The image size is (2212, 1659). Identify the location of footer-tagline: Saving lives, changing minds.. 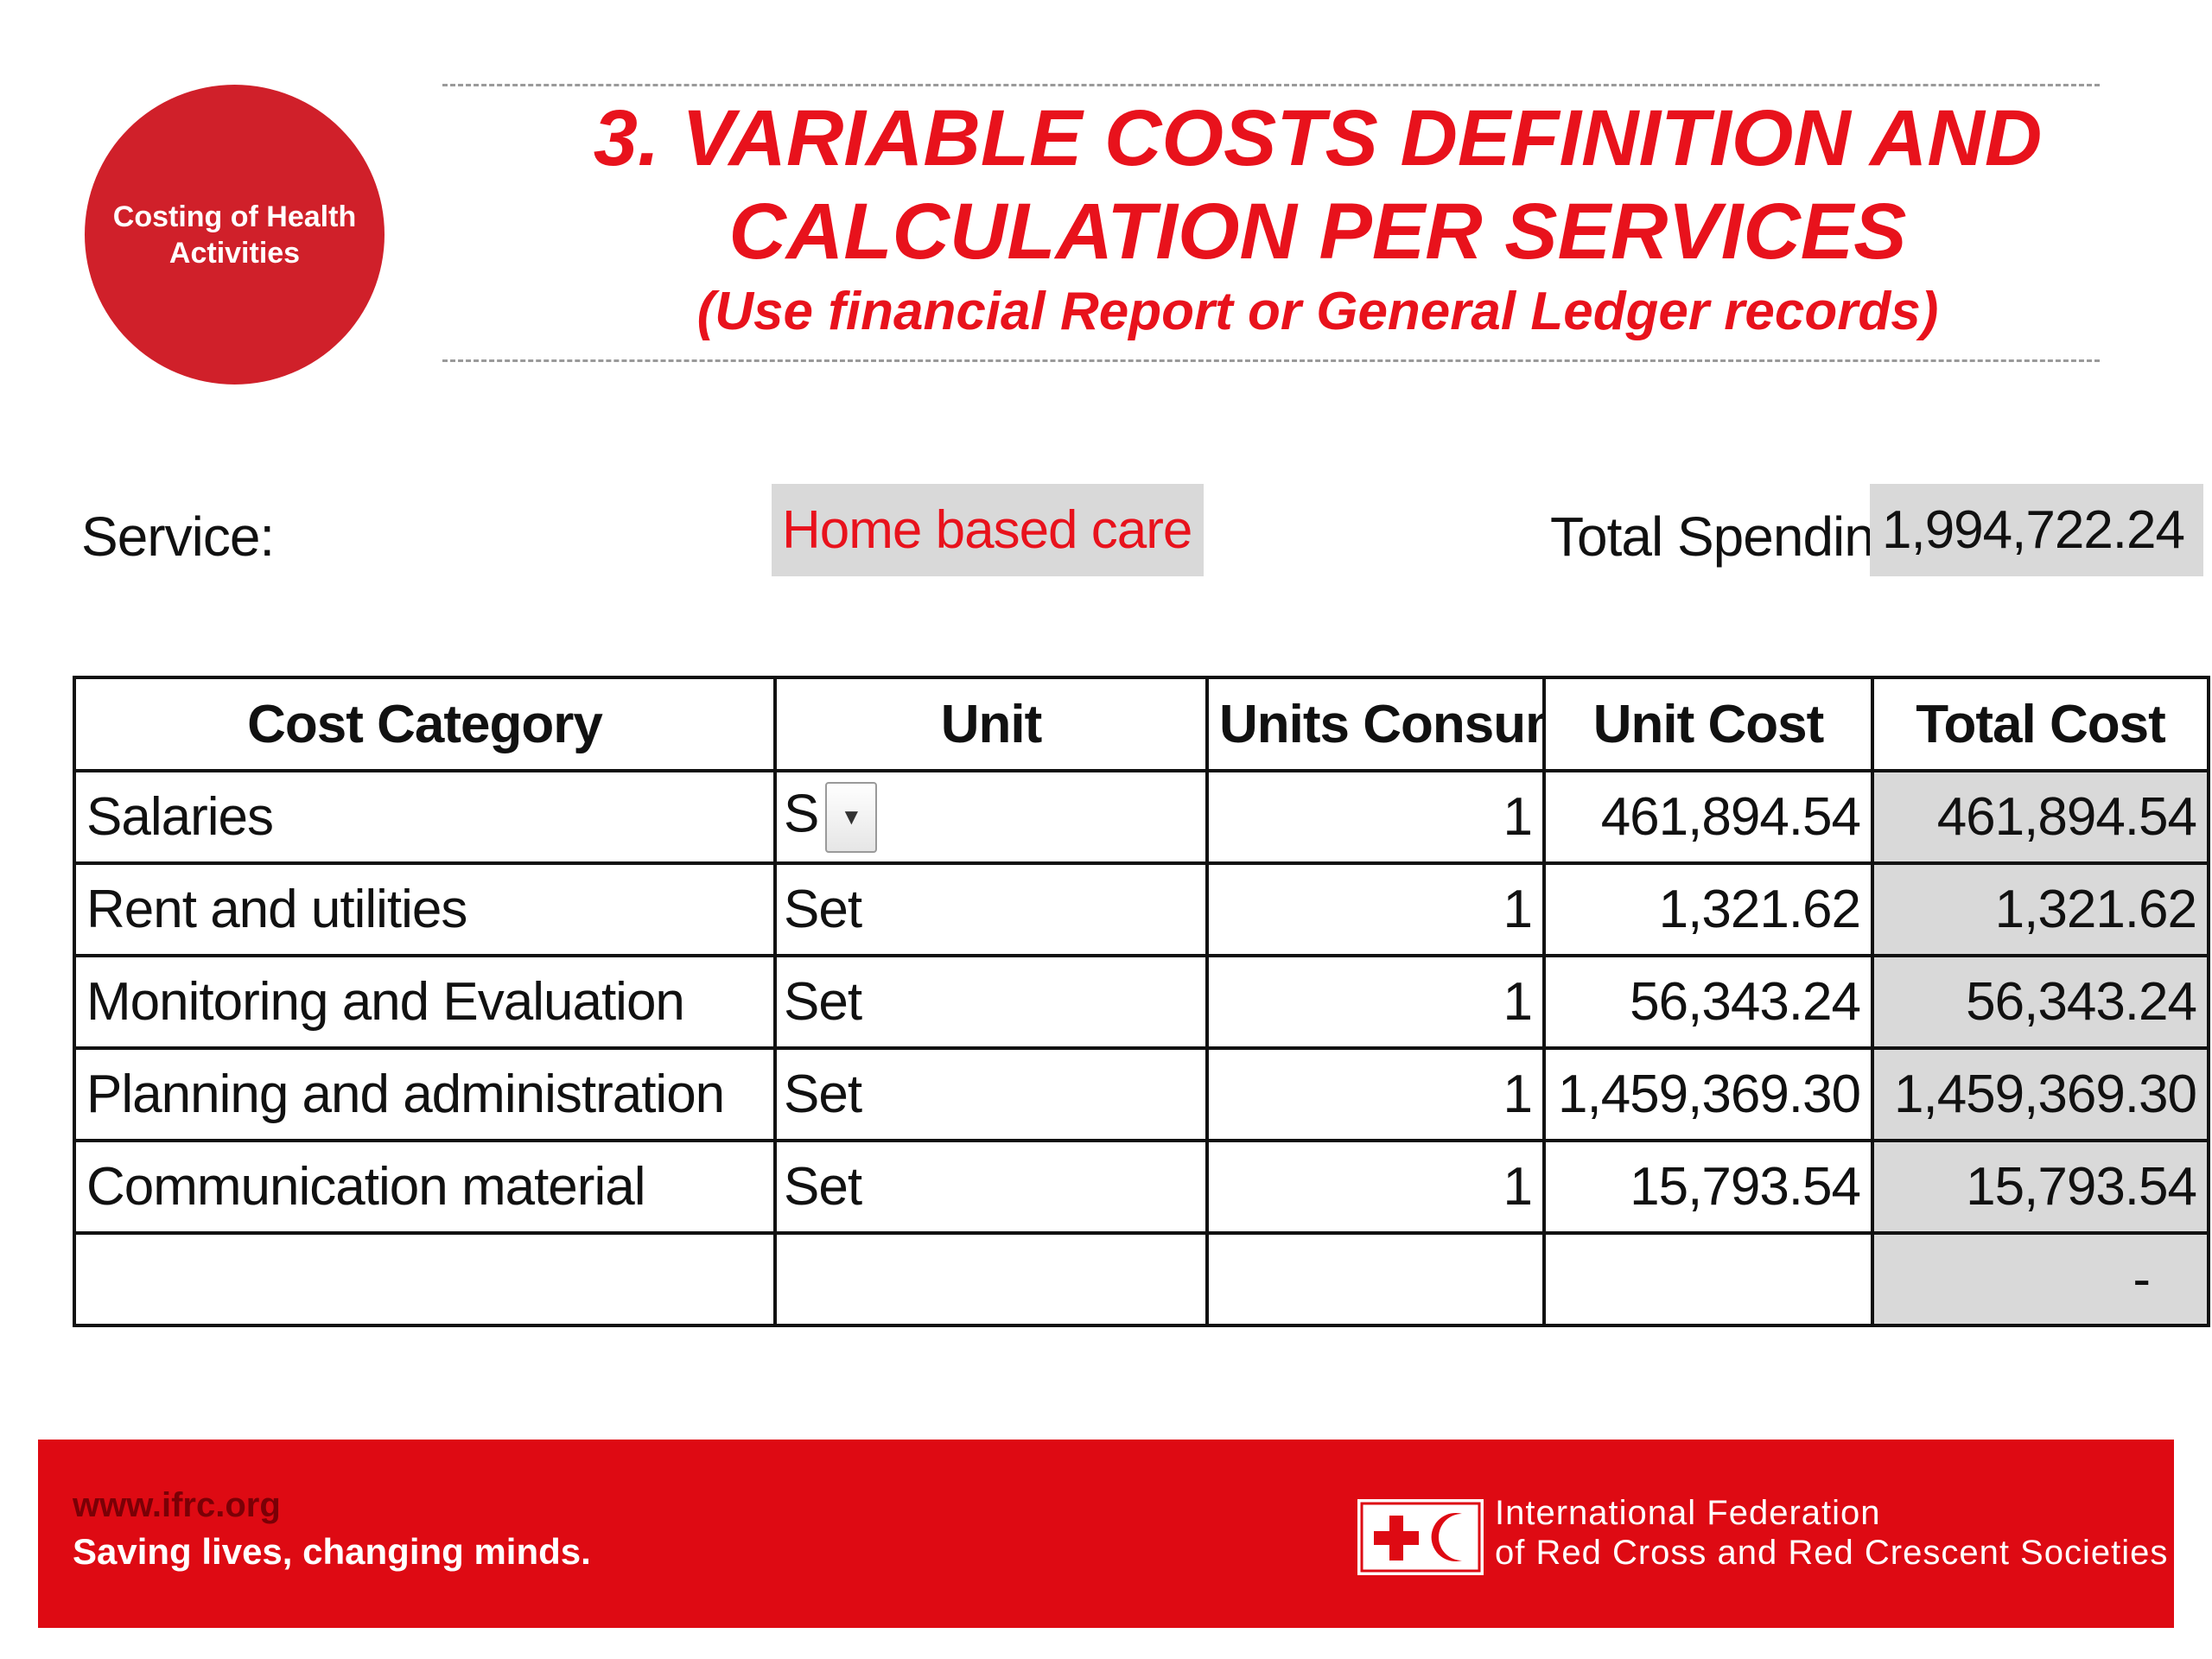
(332, 1551).